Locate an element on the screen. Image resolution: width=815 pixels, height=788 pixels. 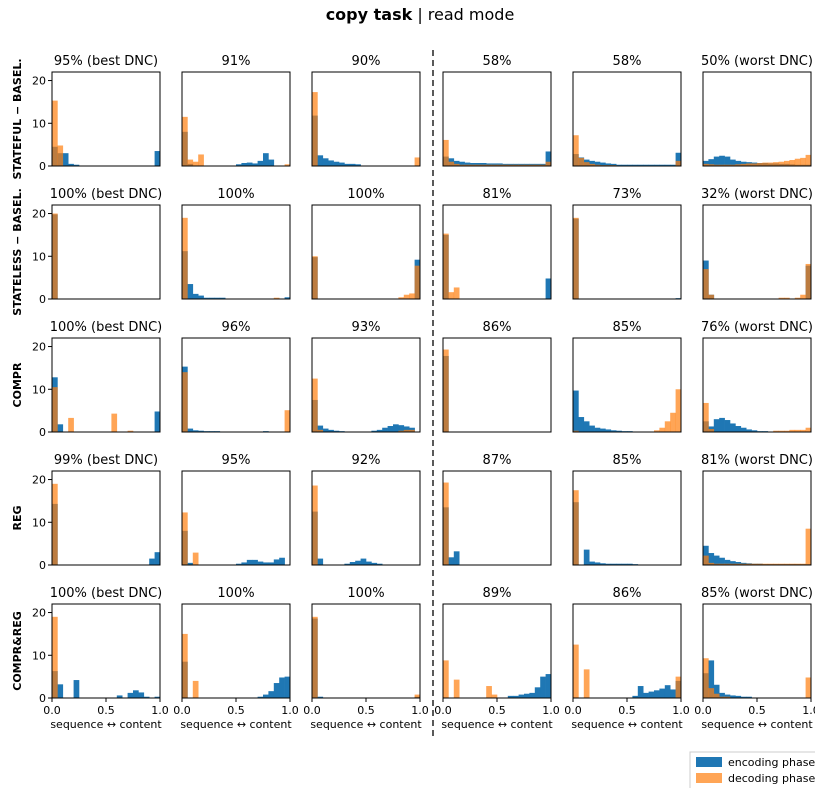
legend-decoding-swatch is located at coordinates (709, 778).